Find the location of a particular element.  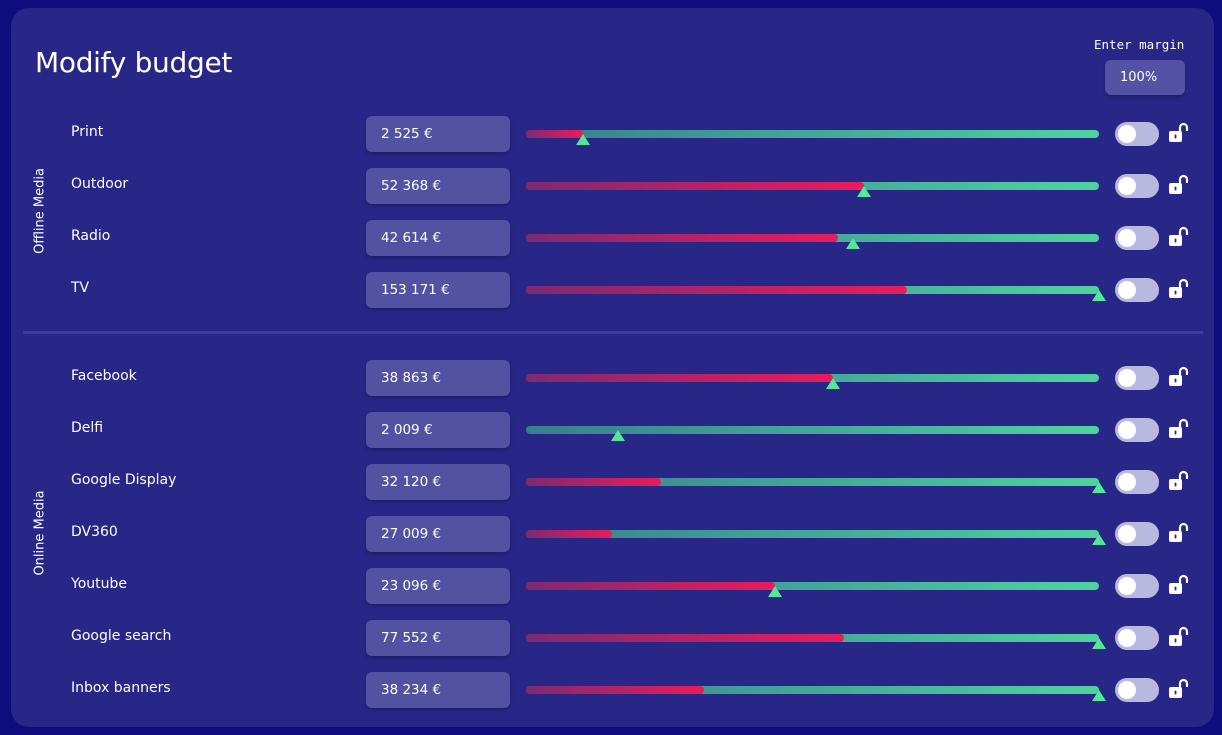

budget-input: 52 368 € is located at coordinates (438, 186).